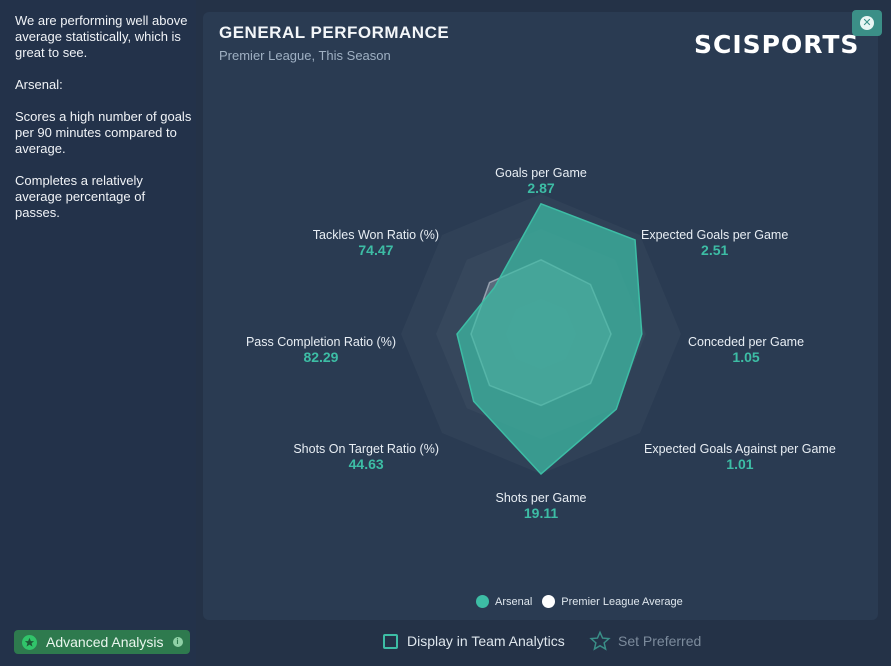 Image resolution: width=891 pixels, height=666 pixels. I want to click on legend-team-swatch, so click(482, 601).